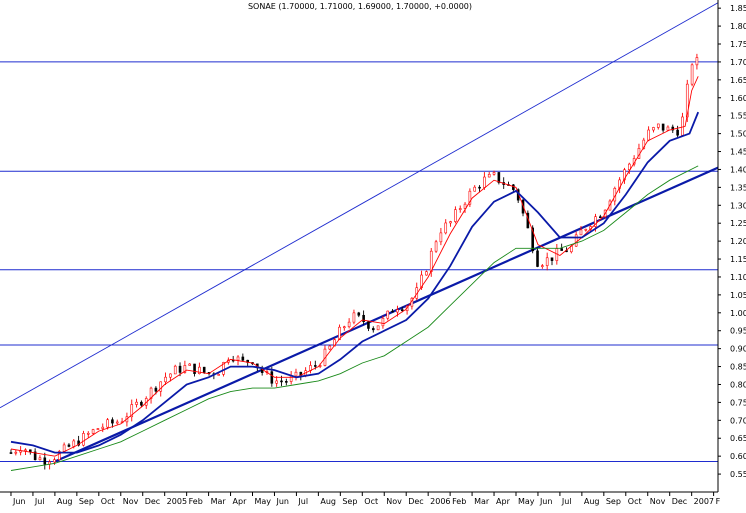  What do you see at coordinates (738, 62) in the screenshot?
I see `y-tick-label: 1.70` at bounding box center [738, 62].